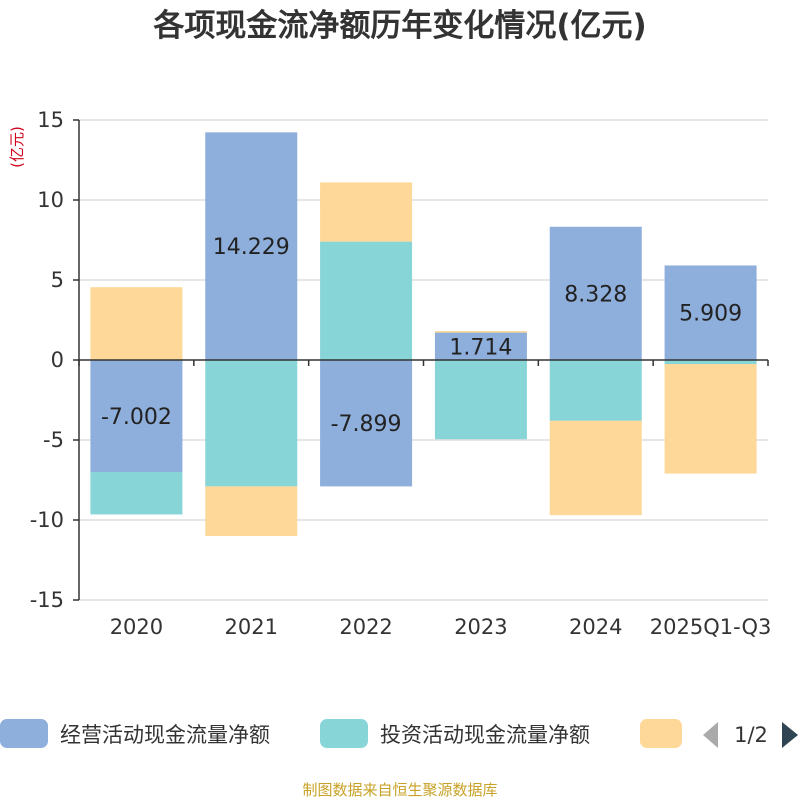 The image size is (800, 800). What do you see at coordinates (441, 627) in the screenshot?
I see `x-tick-labels: 2020 2021 2022 2023 2024 2025Q1-Q3` at bounding box center [441, 627].